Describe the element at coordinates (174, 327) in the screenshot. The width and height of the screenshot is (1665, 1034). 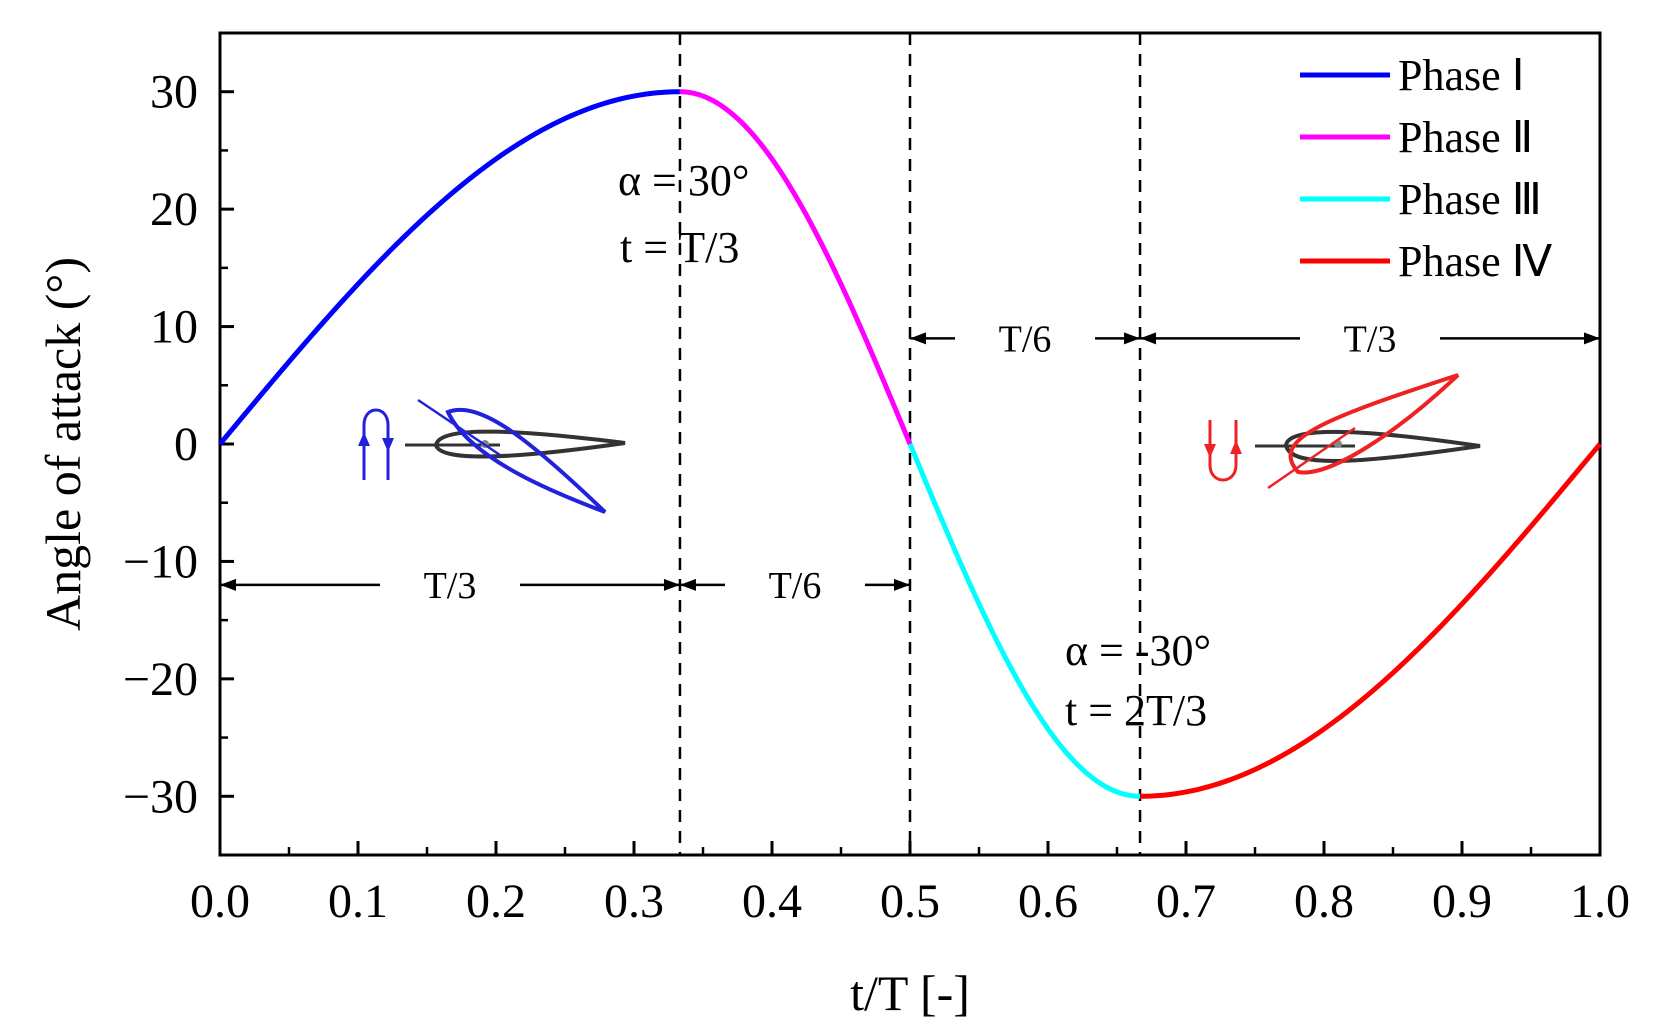
I see `y-tick-label: 10` at that location.